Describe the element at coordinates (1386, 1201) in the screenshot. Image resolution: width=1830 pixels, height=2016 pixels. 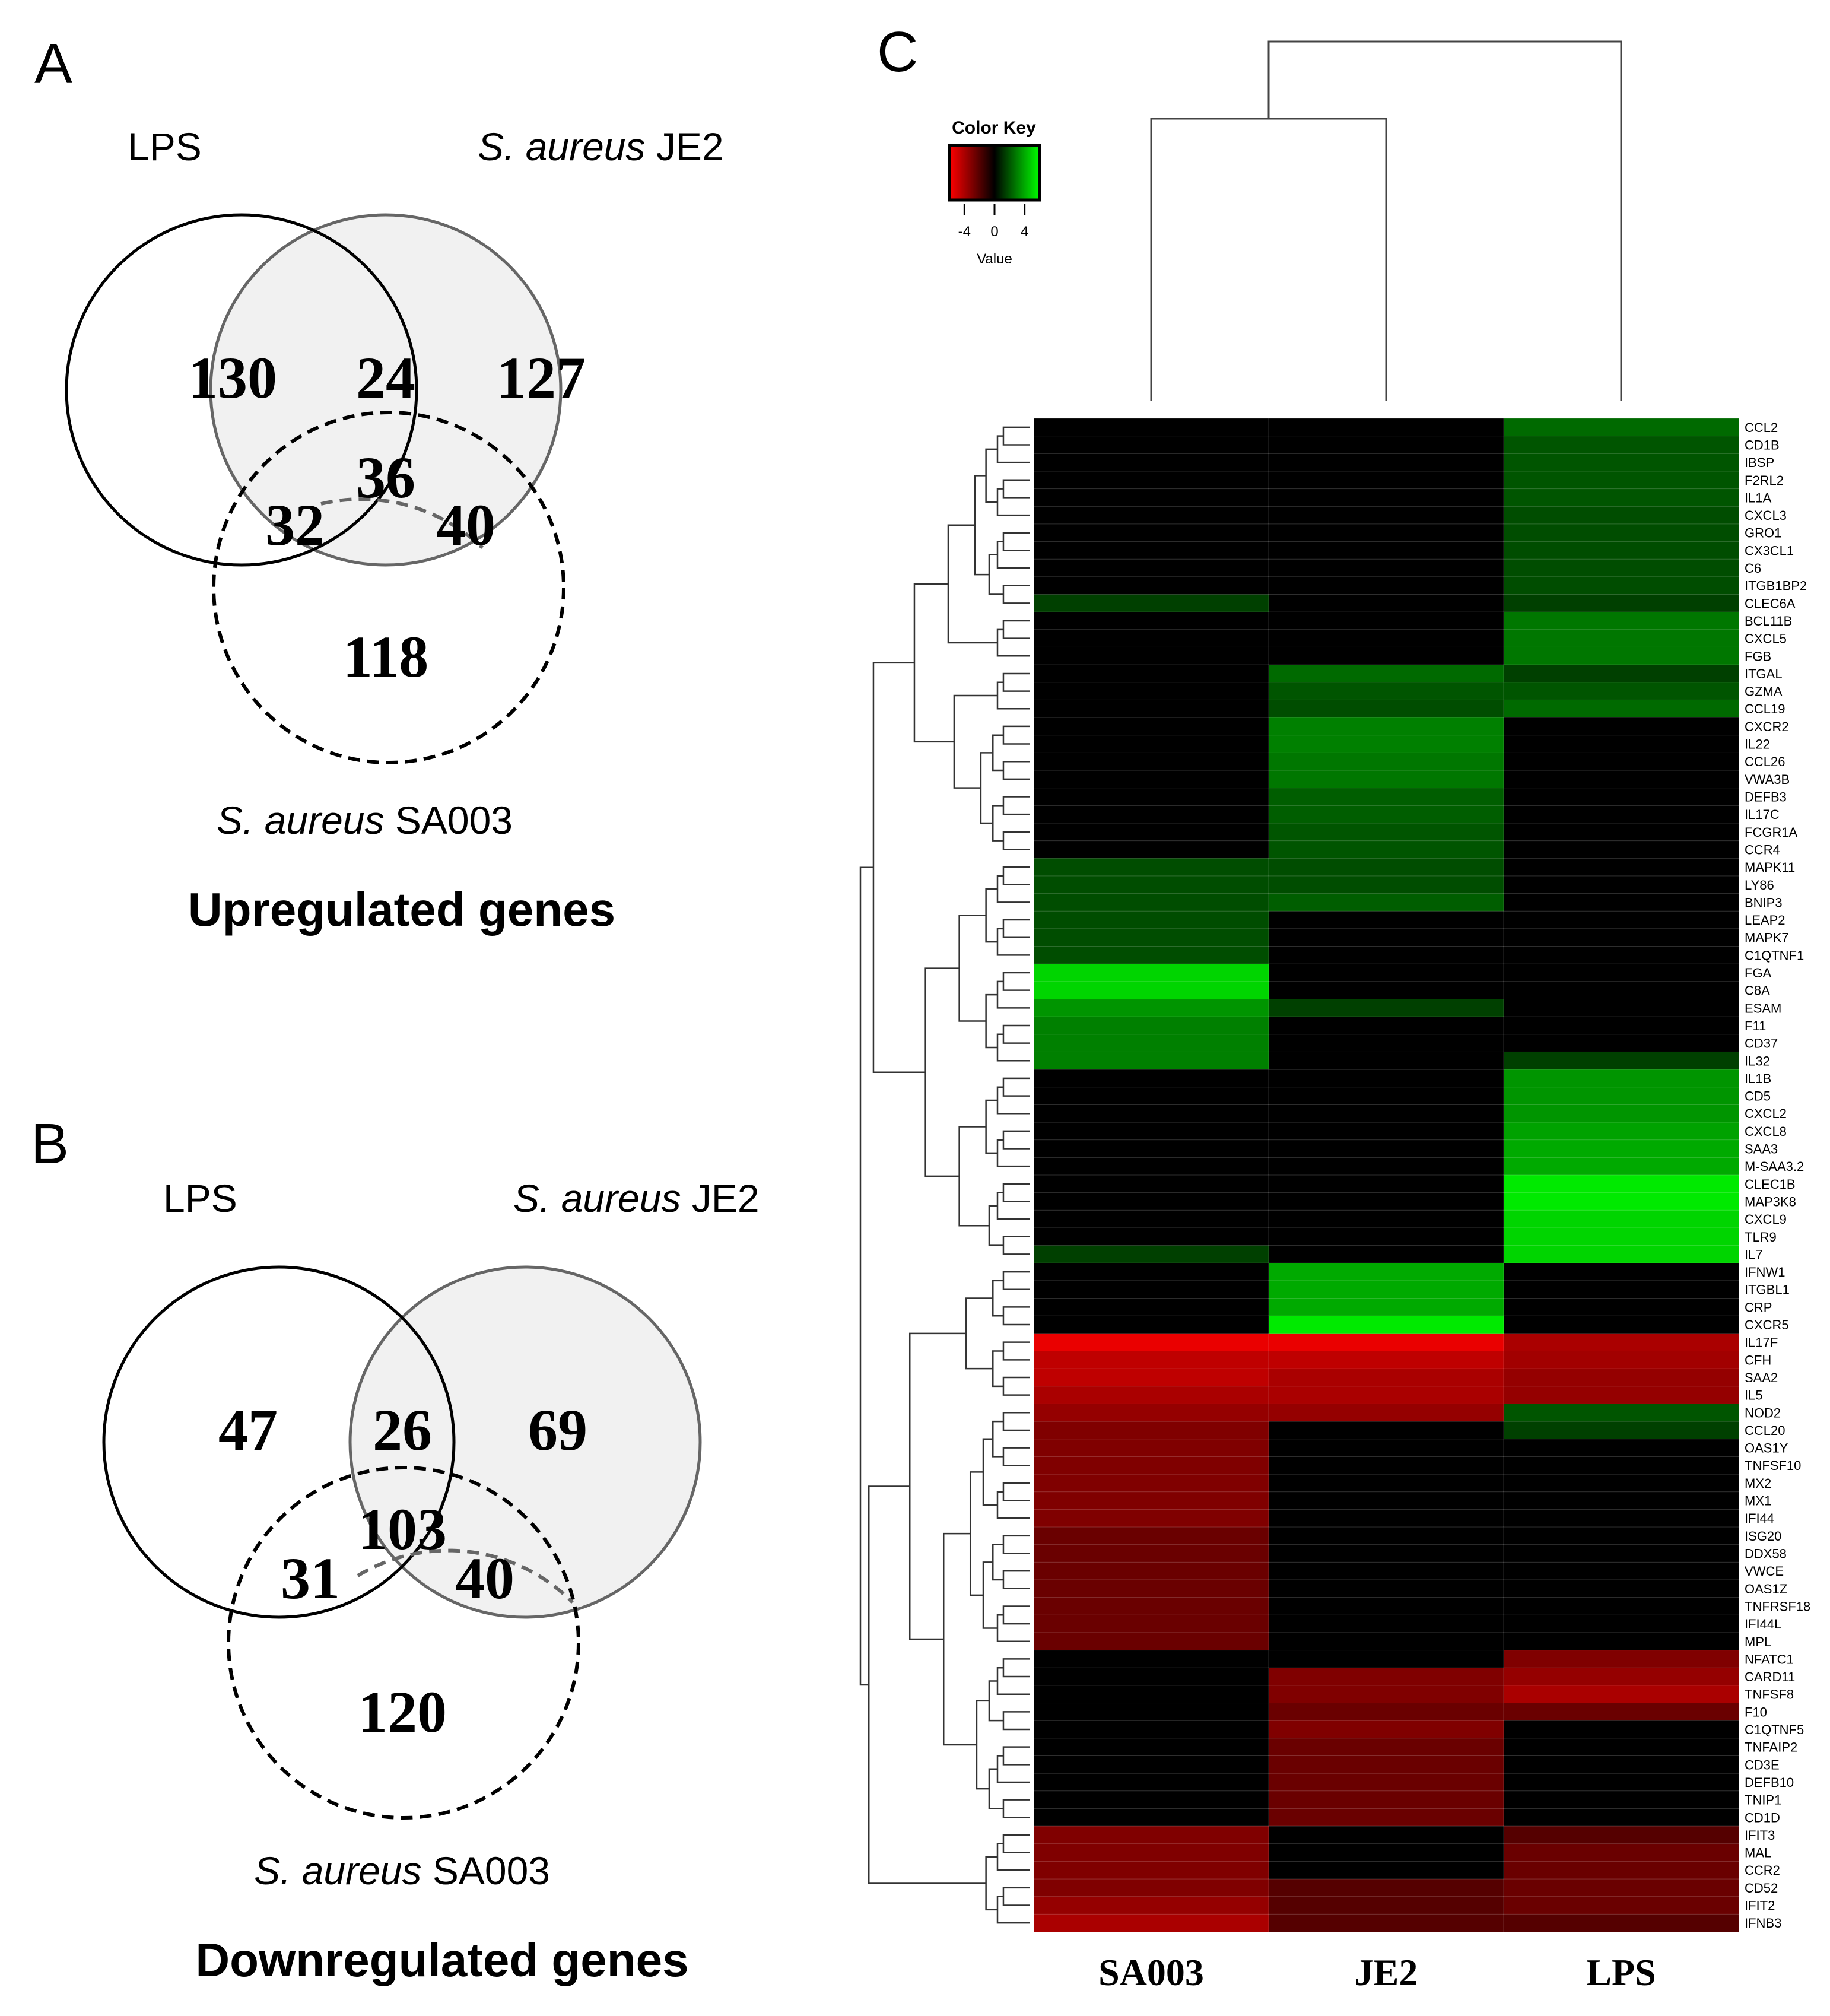
I see `heatmap-cell-map3k8-je2` at that location.